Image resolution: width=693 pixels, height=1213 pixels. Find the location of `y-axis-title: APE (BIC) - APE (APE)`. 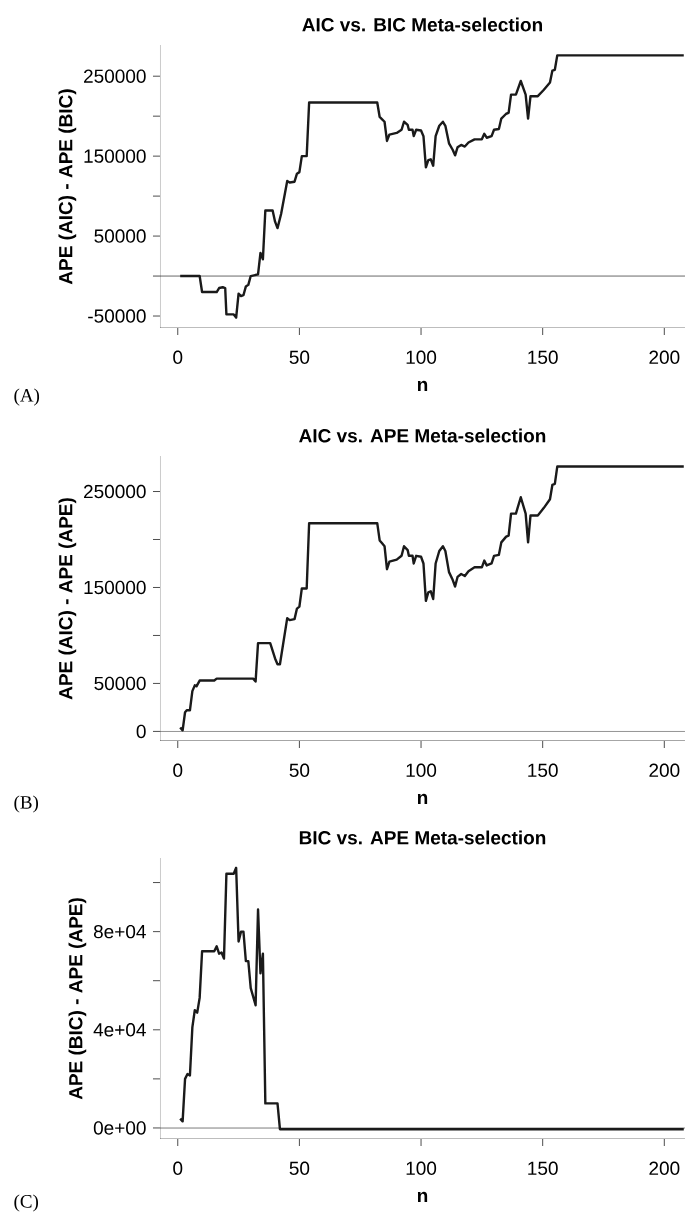

y-axis-title: APE (BIC) - APE (APE) is located at coordinates (77, 999).